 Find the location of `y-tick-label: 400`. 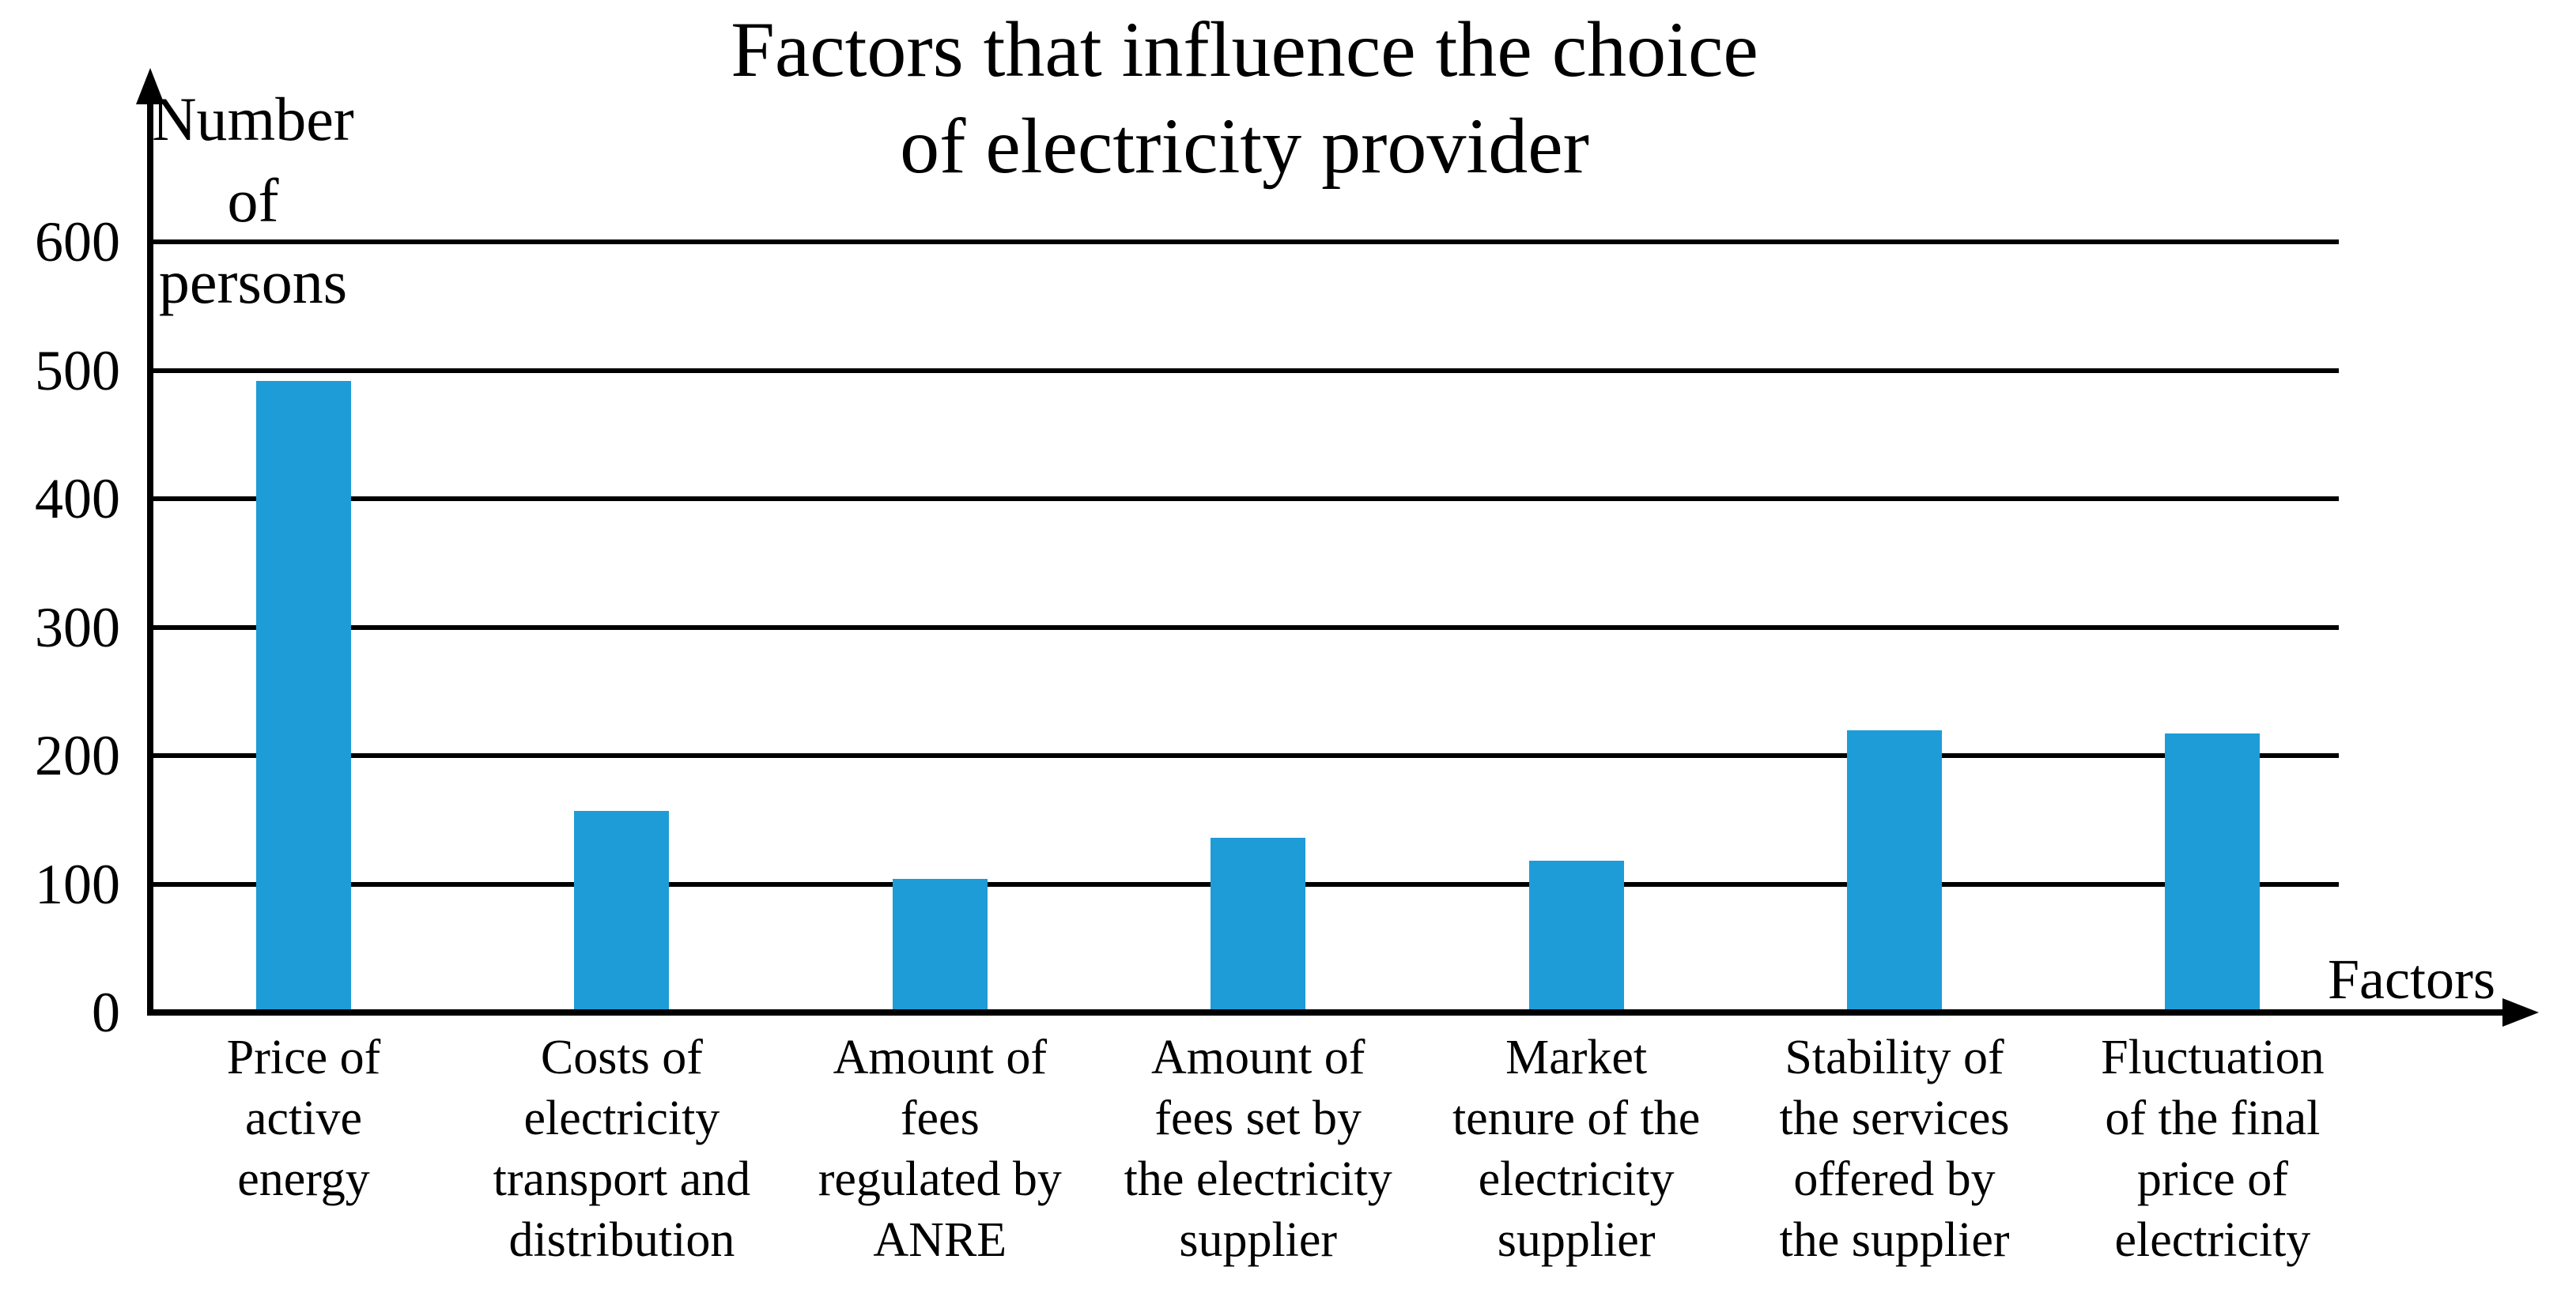

y-tick-label: 400 is located at coordinates (77, 499).